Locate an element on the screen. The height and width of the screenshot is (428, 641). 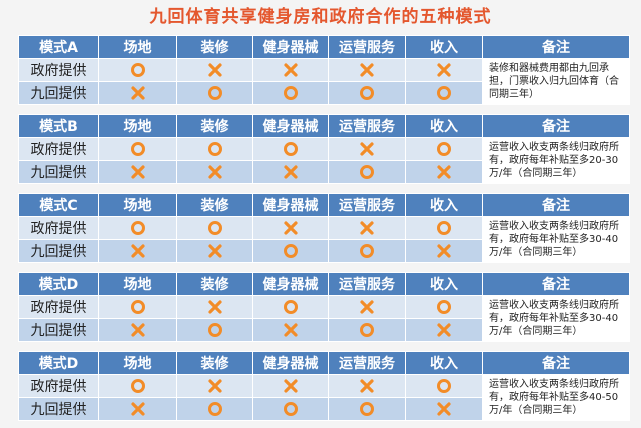
header-row: 模式D 场地 装修 健身器械 运营服务 收入 备注 is located at coordinates (324, 363).